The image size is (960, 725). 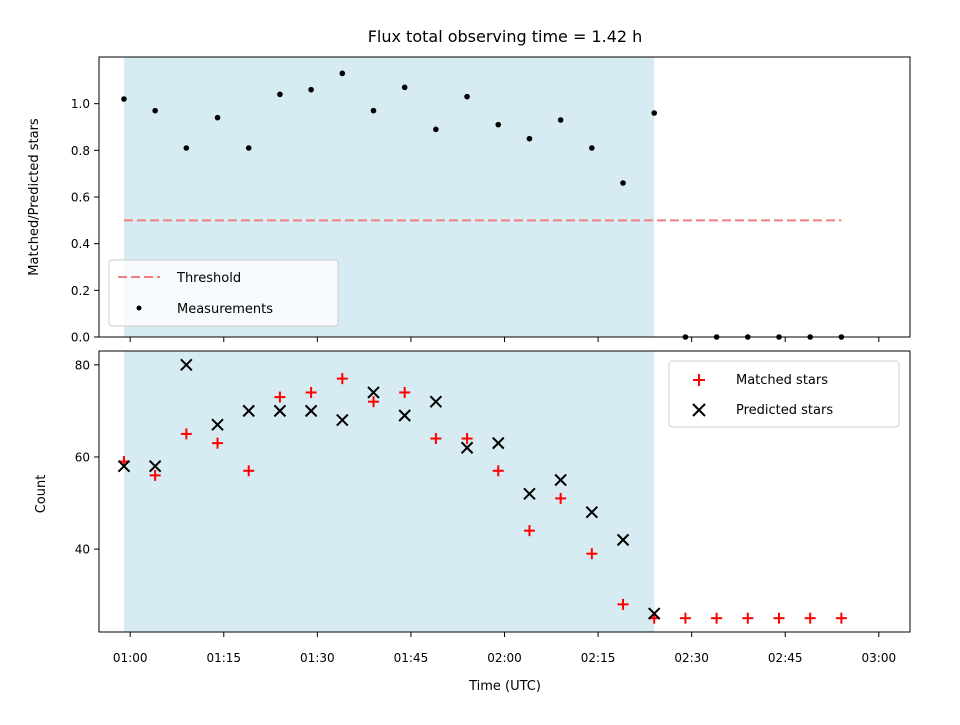 I want to click on top-legend: Threshold Measurements, so click(x=223, y=293).